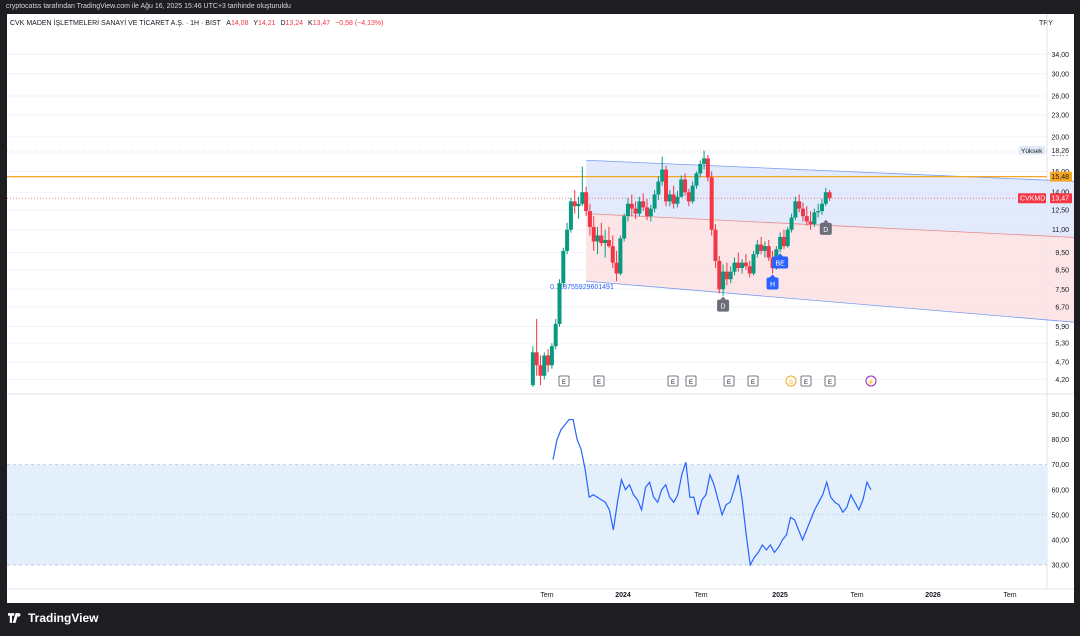 The width and height of the screenshot is (1080, 636). What do you see at coordinates (1062, 253) in the screenshot?
I see `price-tick-label: 9,50` at bounding box center [1062, 253].